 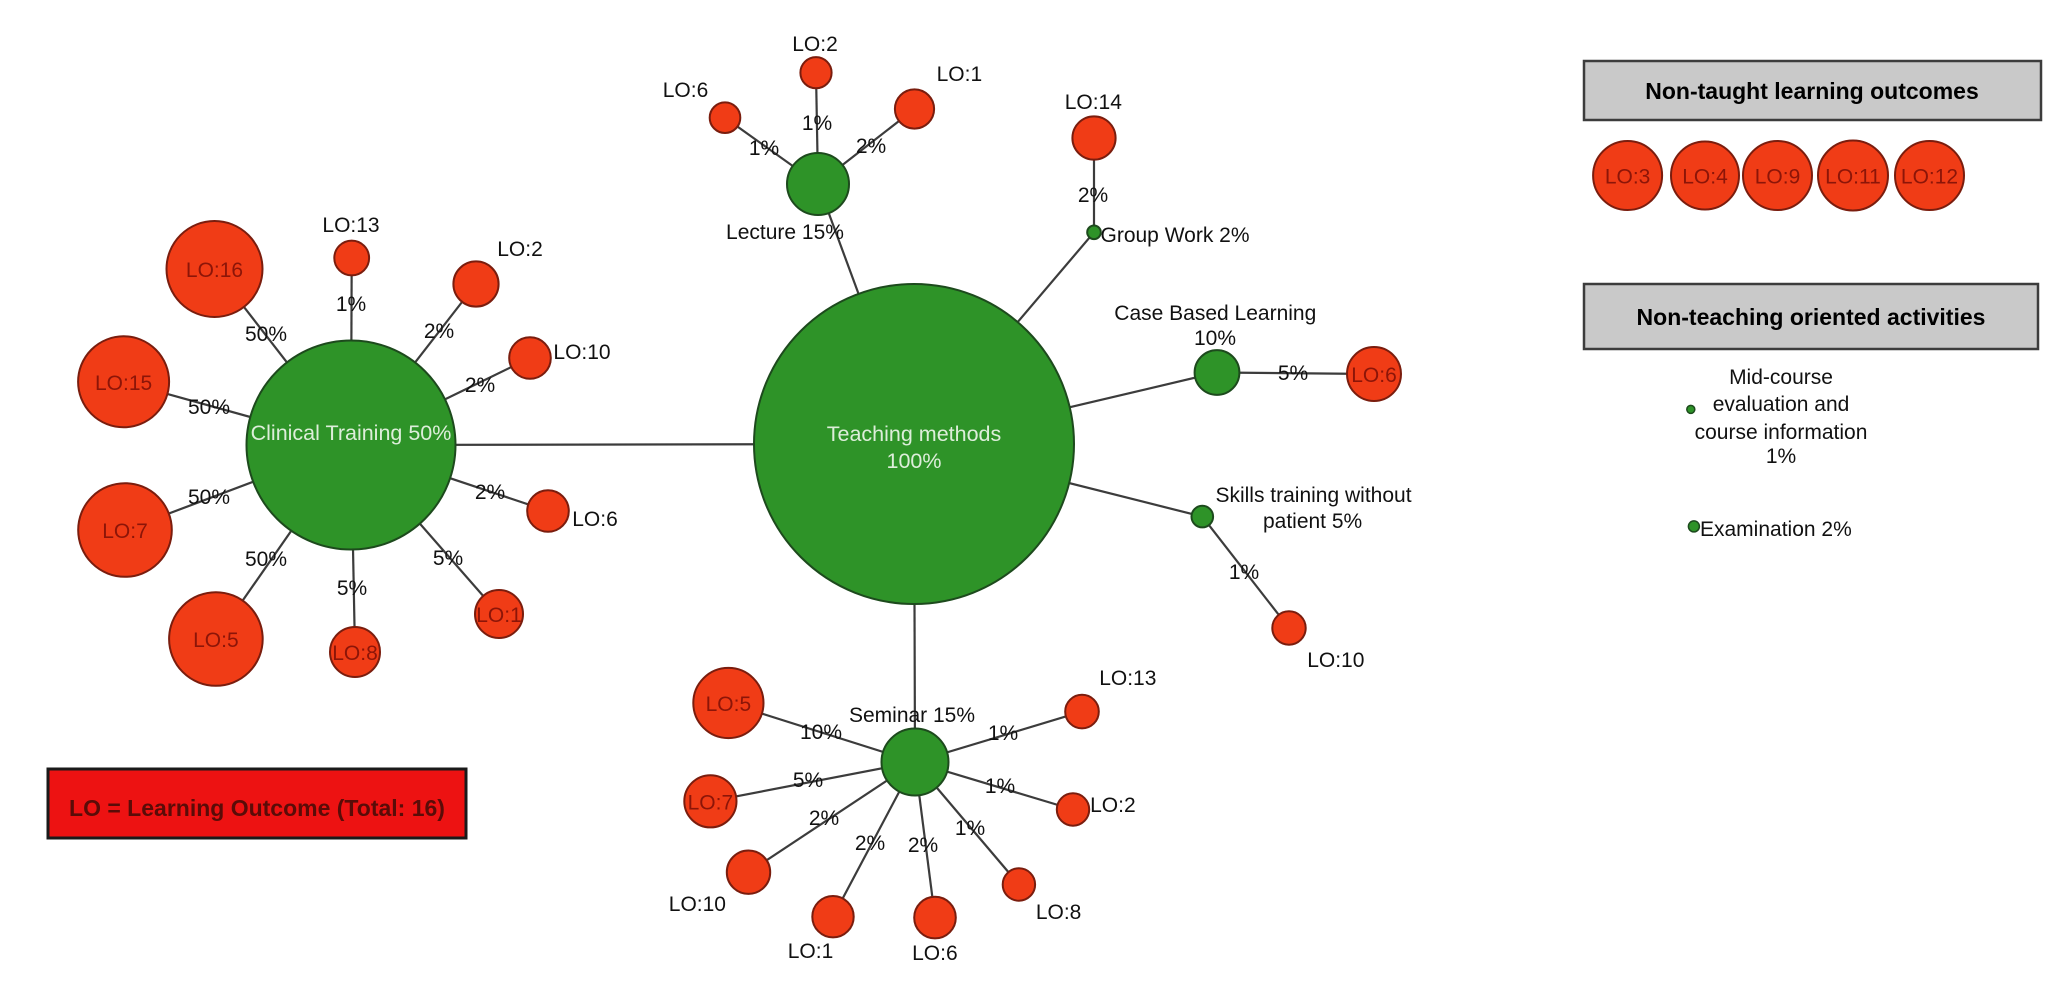 I want to click on svg-text: LO:14, so click(x=1094, y=102).